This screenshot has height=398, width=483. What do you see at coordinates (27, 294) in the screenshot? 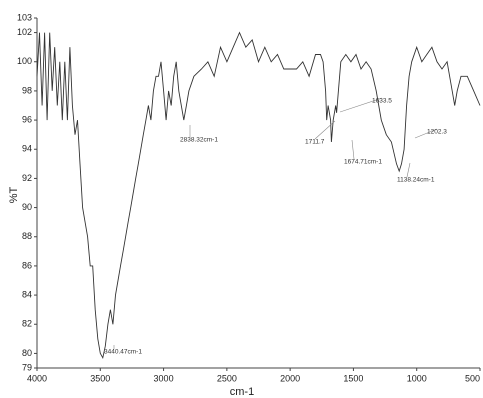
I see `y-tick-label: 84` at bounding box center [27, 294].